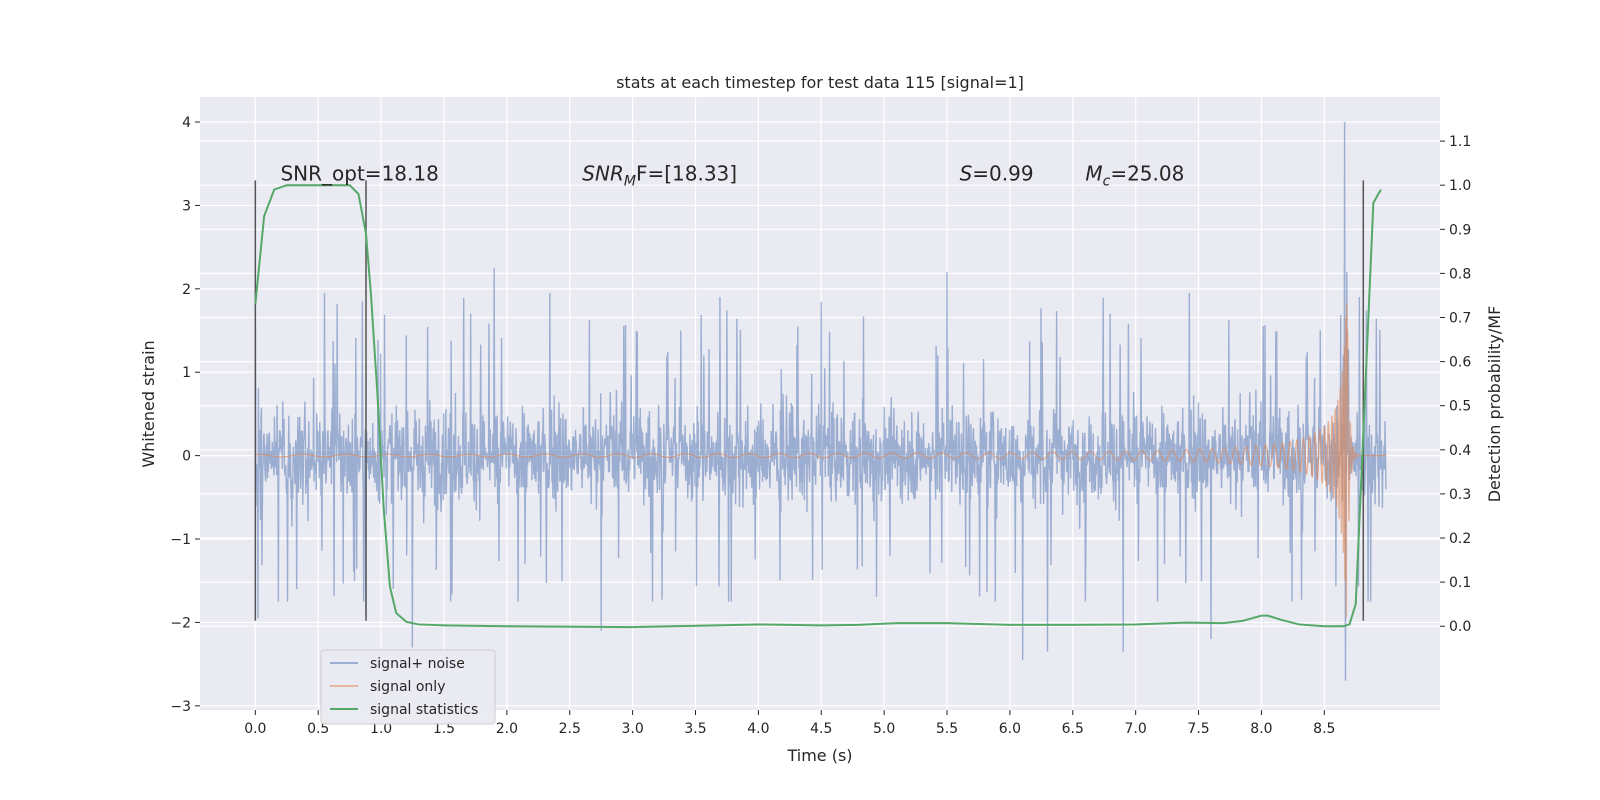 The width and height of the screenshot is (1600, 800). I want to click on annotation-3-main: M, so click(1093, 173).